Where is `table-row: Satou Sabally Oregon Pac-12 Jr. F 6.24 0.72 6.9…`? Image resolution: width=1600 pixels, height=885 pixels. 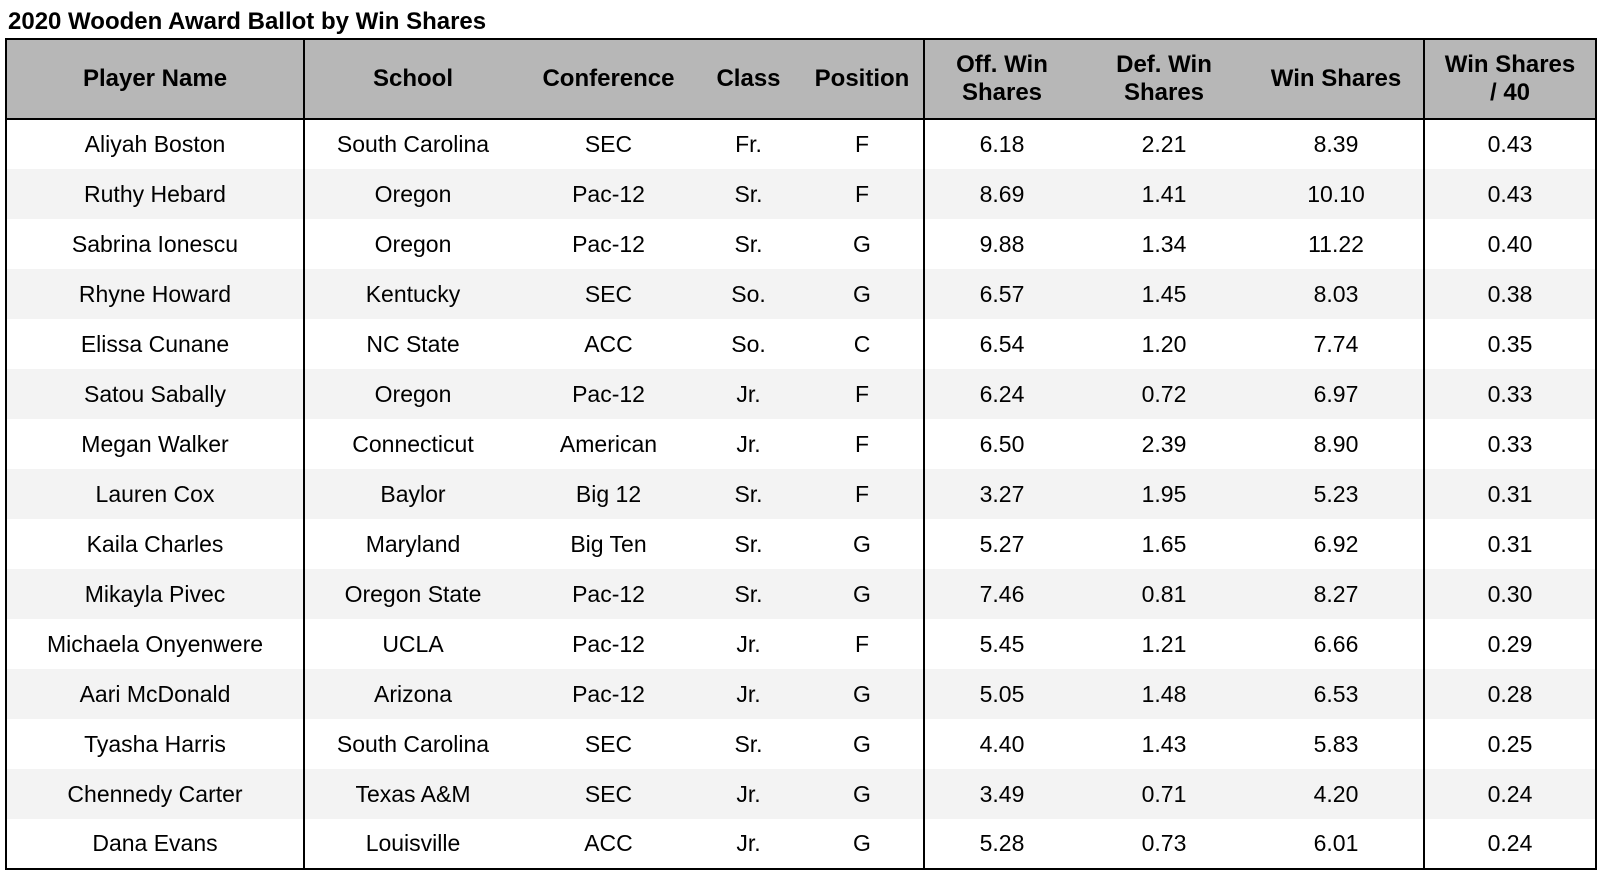 table-row: Satou Sabally Oregon Pac-12 Jr. F 6.24 0.72 6.9… is located at coordinates (801, 394).